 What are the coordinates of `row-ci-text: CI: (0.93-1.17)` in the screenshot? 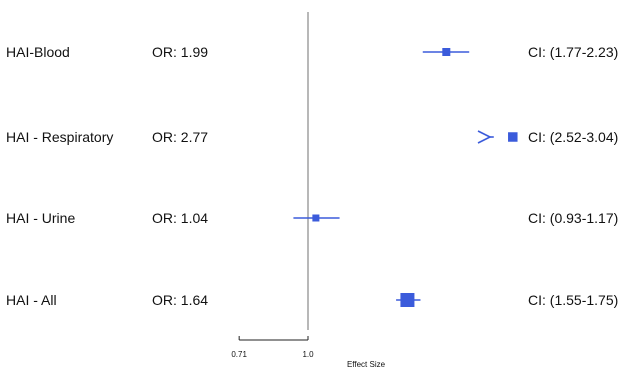 It's located at (573, 218).